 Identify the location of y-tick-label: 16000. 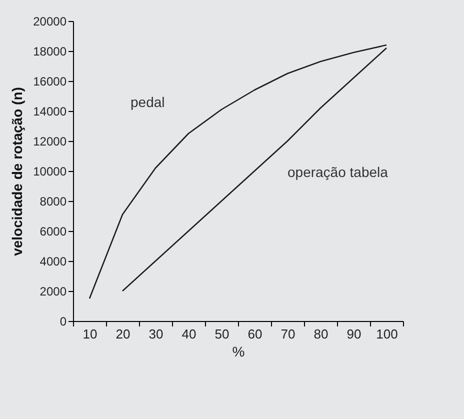
(50, 81).